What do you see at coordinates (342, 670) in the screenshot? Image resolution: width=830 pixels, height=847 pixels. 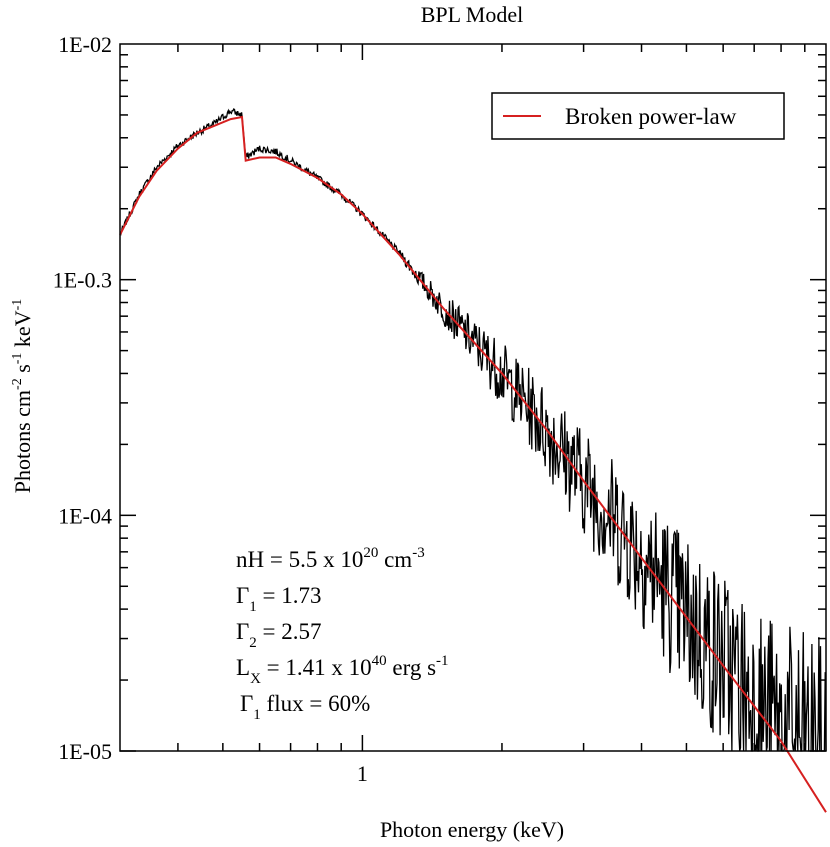 I see `annotation-lx: LX = 1.41 x 1040 erg s-1` at bounding box center [342, 670].